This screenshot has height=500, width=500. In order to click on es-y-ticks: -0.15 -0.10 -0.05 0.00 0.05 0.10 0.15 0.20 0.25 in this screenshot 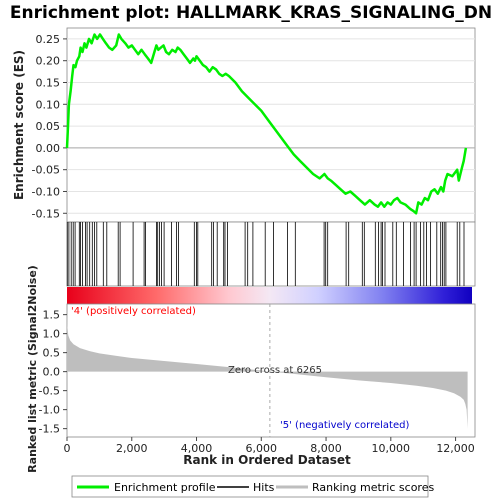, I will do `click(49, 126)`.